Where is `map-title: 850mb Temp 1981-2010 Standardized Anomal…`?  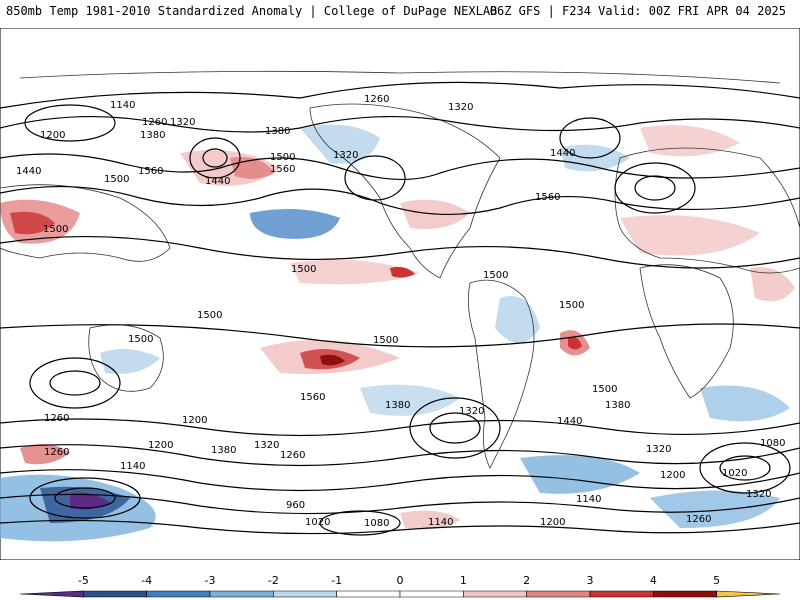 map-title: 850mb Temp 1981-2010 Standardized Anomal… is located at coordinates (252, 11).